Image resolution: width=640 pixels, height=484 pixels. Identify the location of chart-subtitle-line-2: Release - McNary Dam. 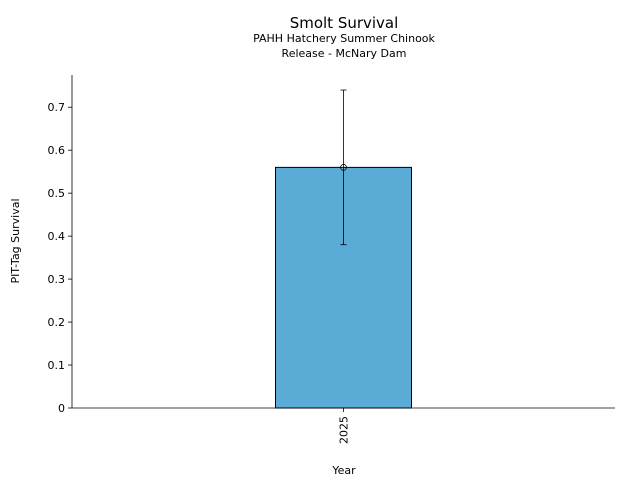
(344, 53).